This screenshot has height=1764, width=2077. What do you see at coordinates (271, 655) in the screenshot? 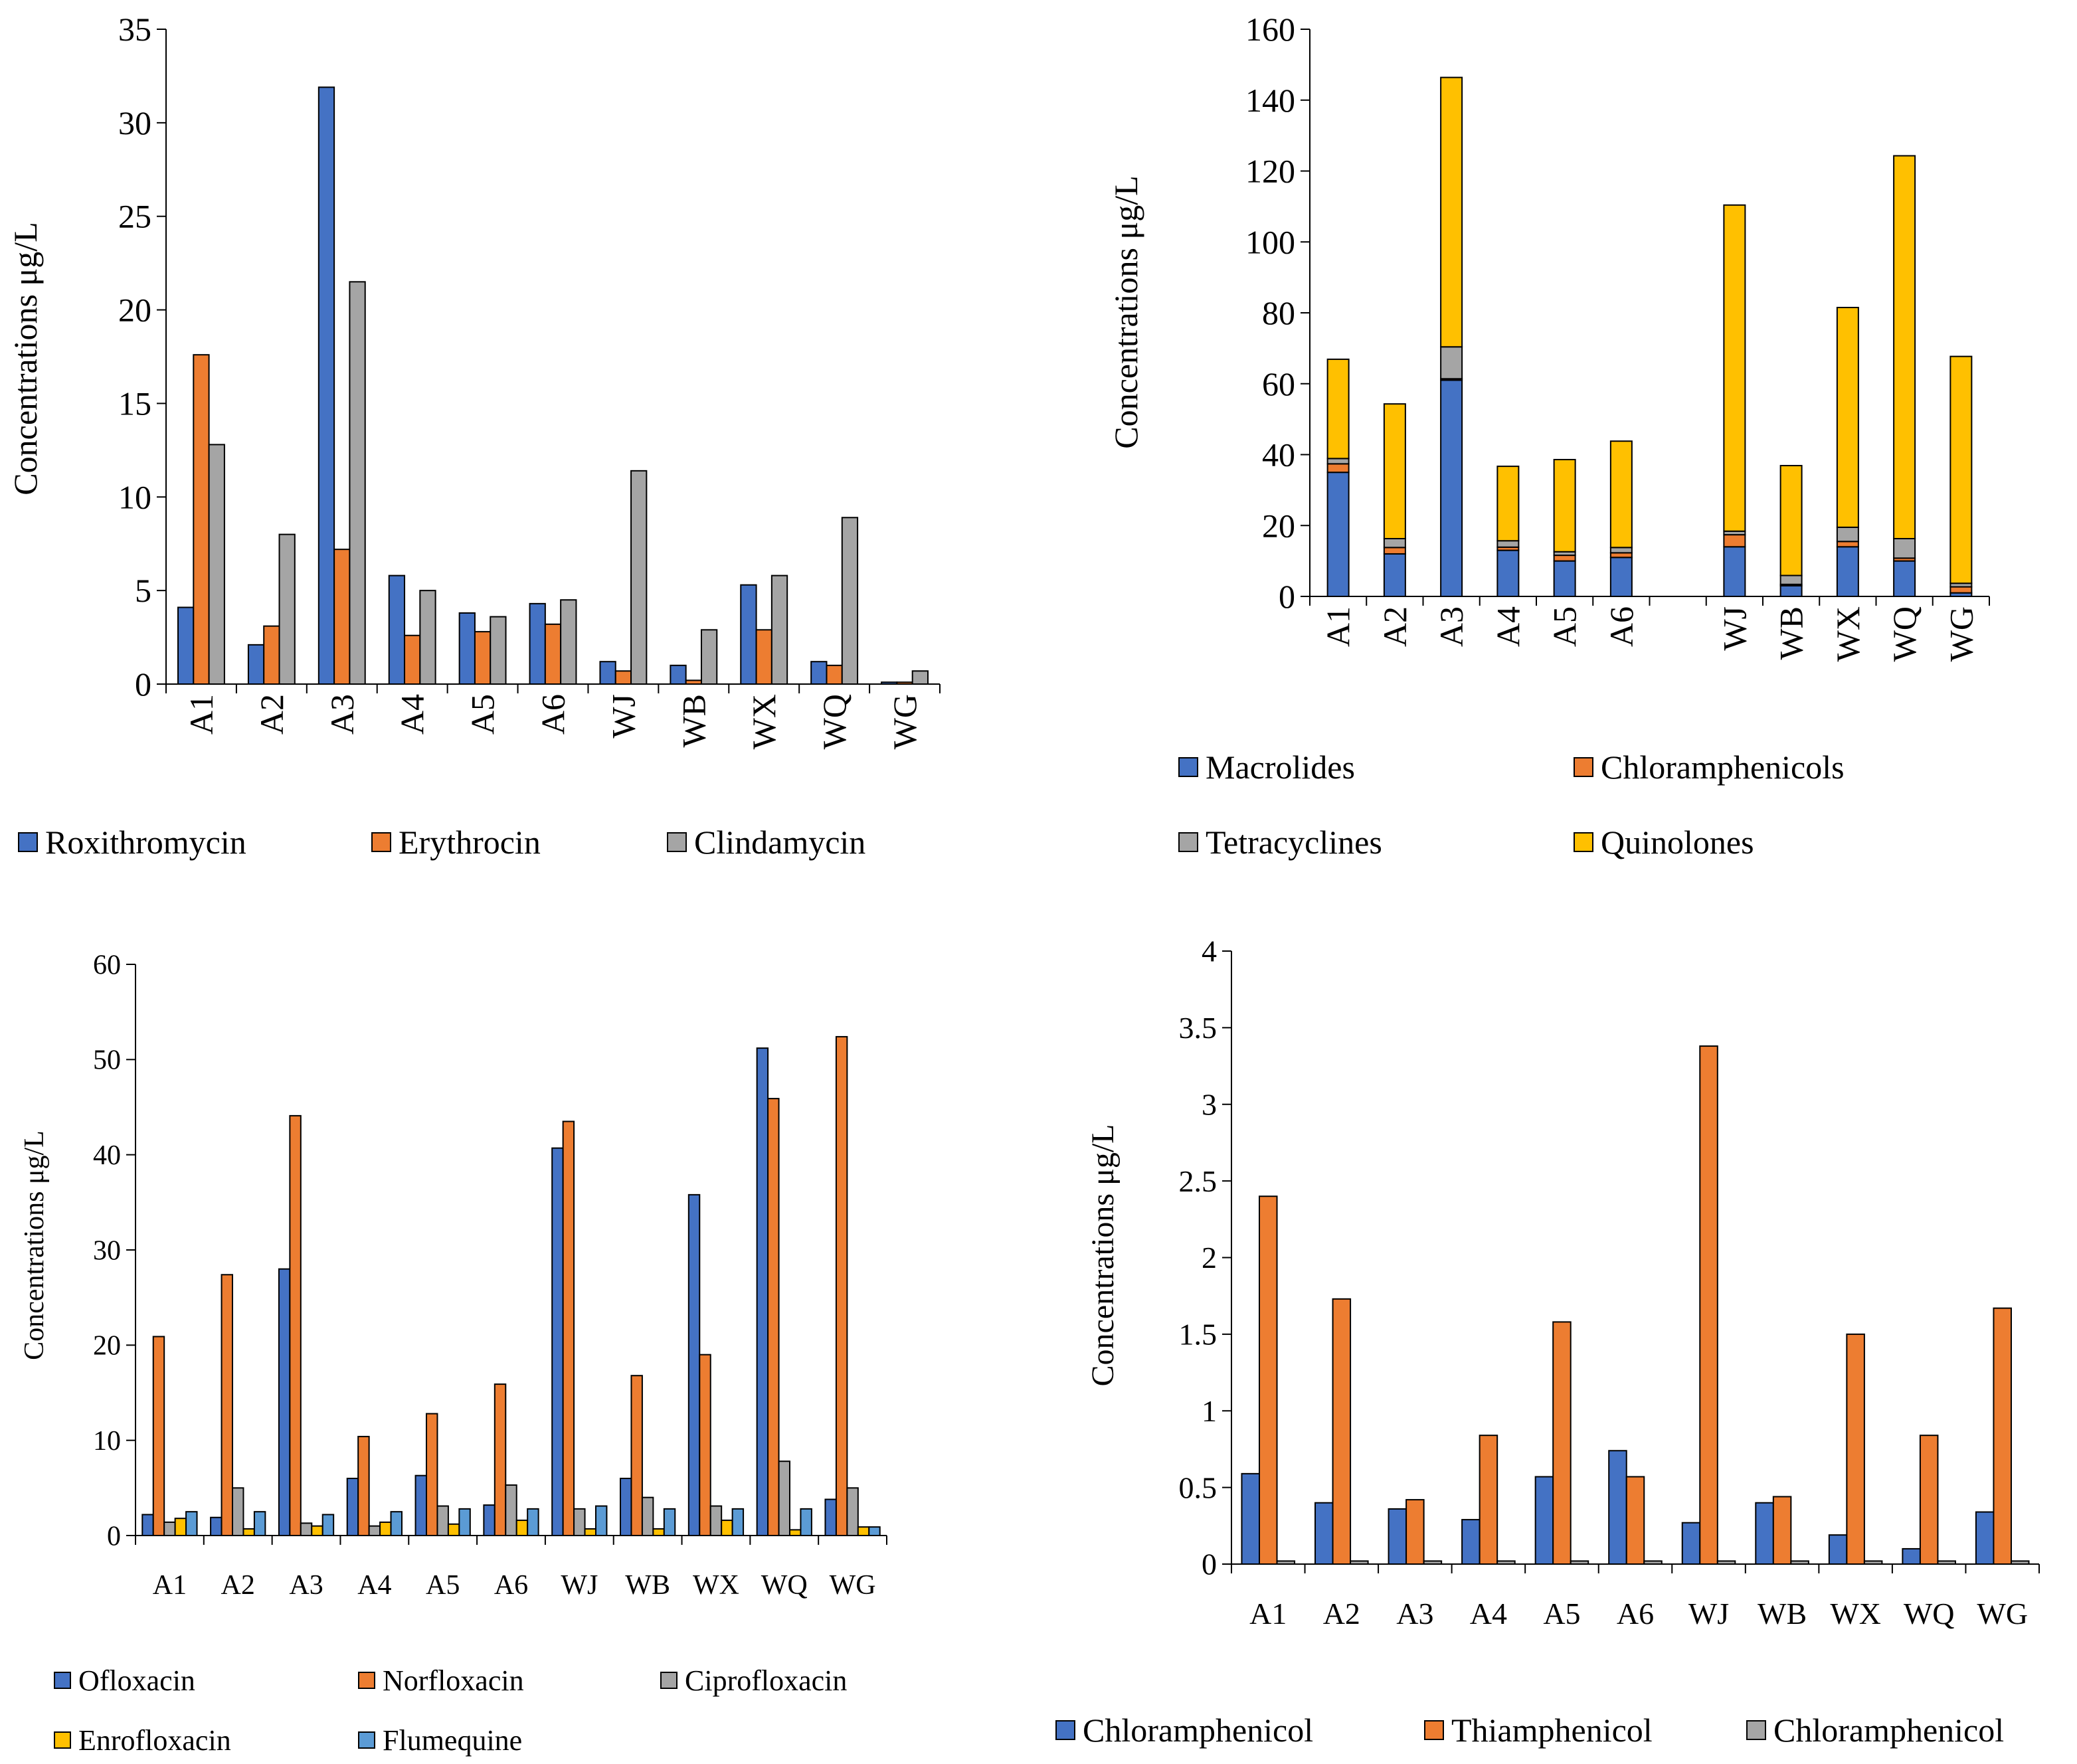
I see `bar-erythrocin-a2` at bounding box center [271, 655].